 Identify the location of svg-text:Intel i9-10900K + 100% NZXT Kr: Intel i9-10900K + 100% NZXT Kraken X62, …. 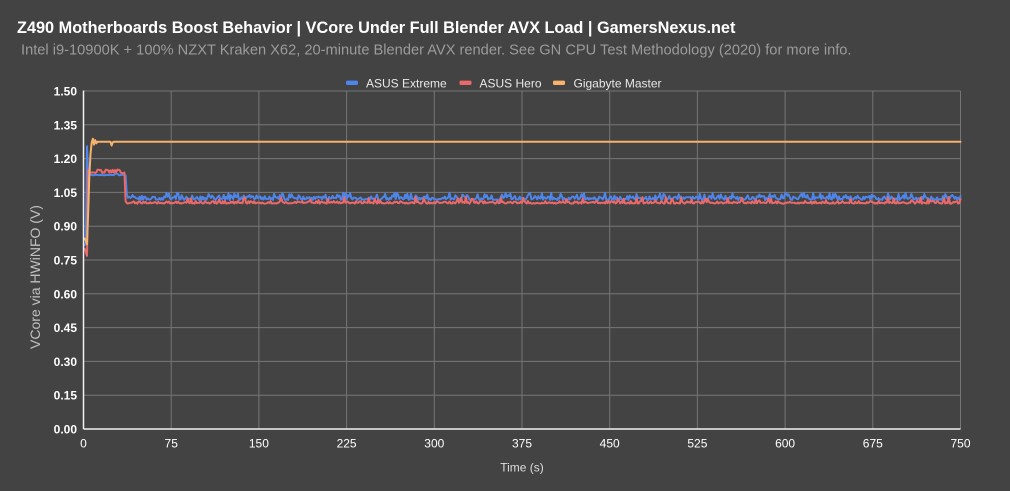
(436, 51).